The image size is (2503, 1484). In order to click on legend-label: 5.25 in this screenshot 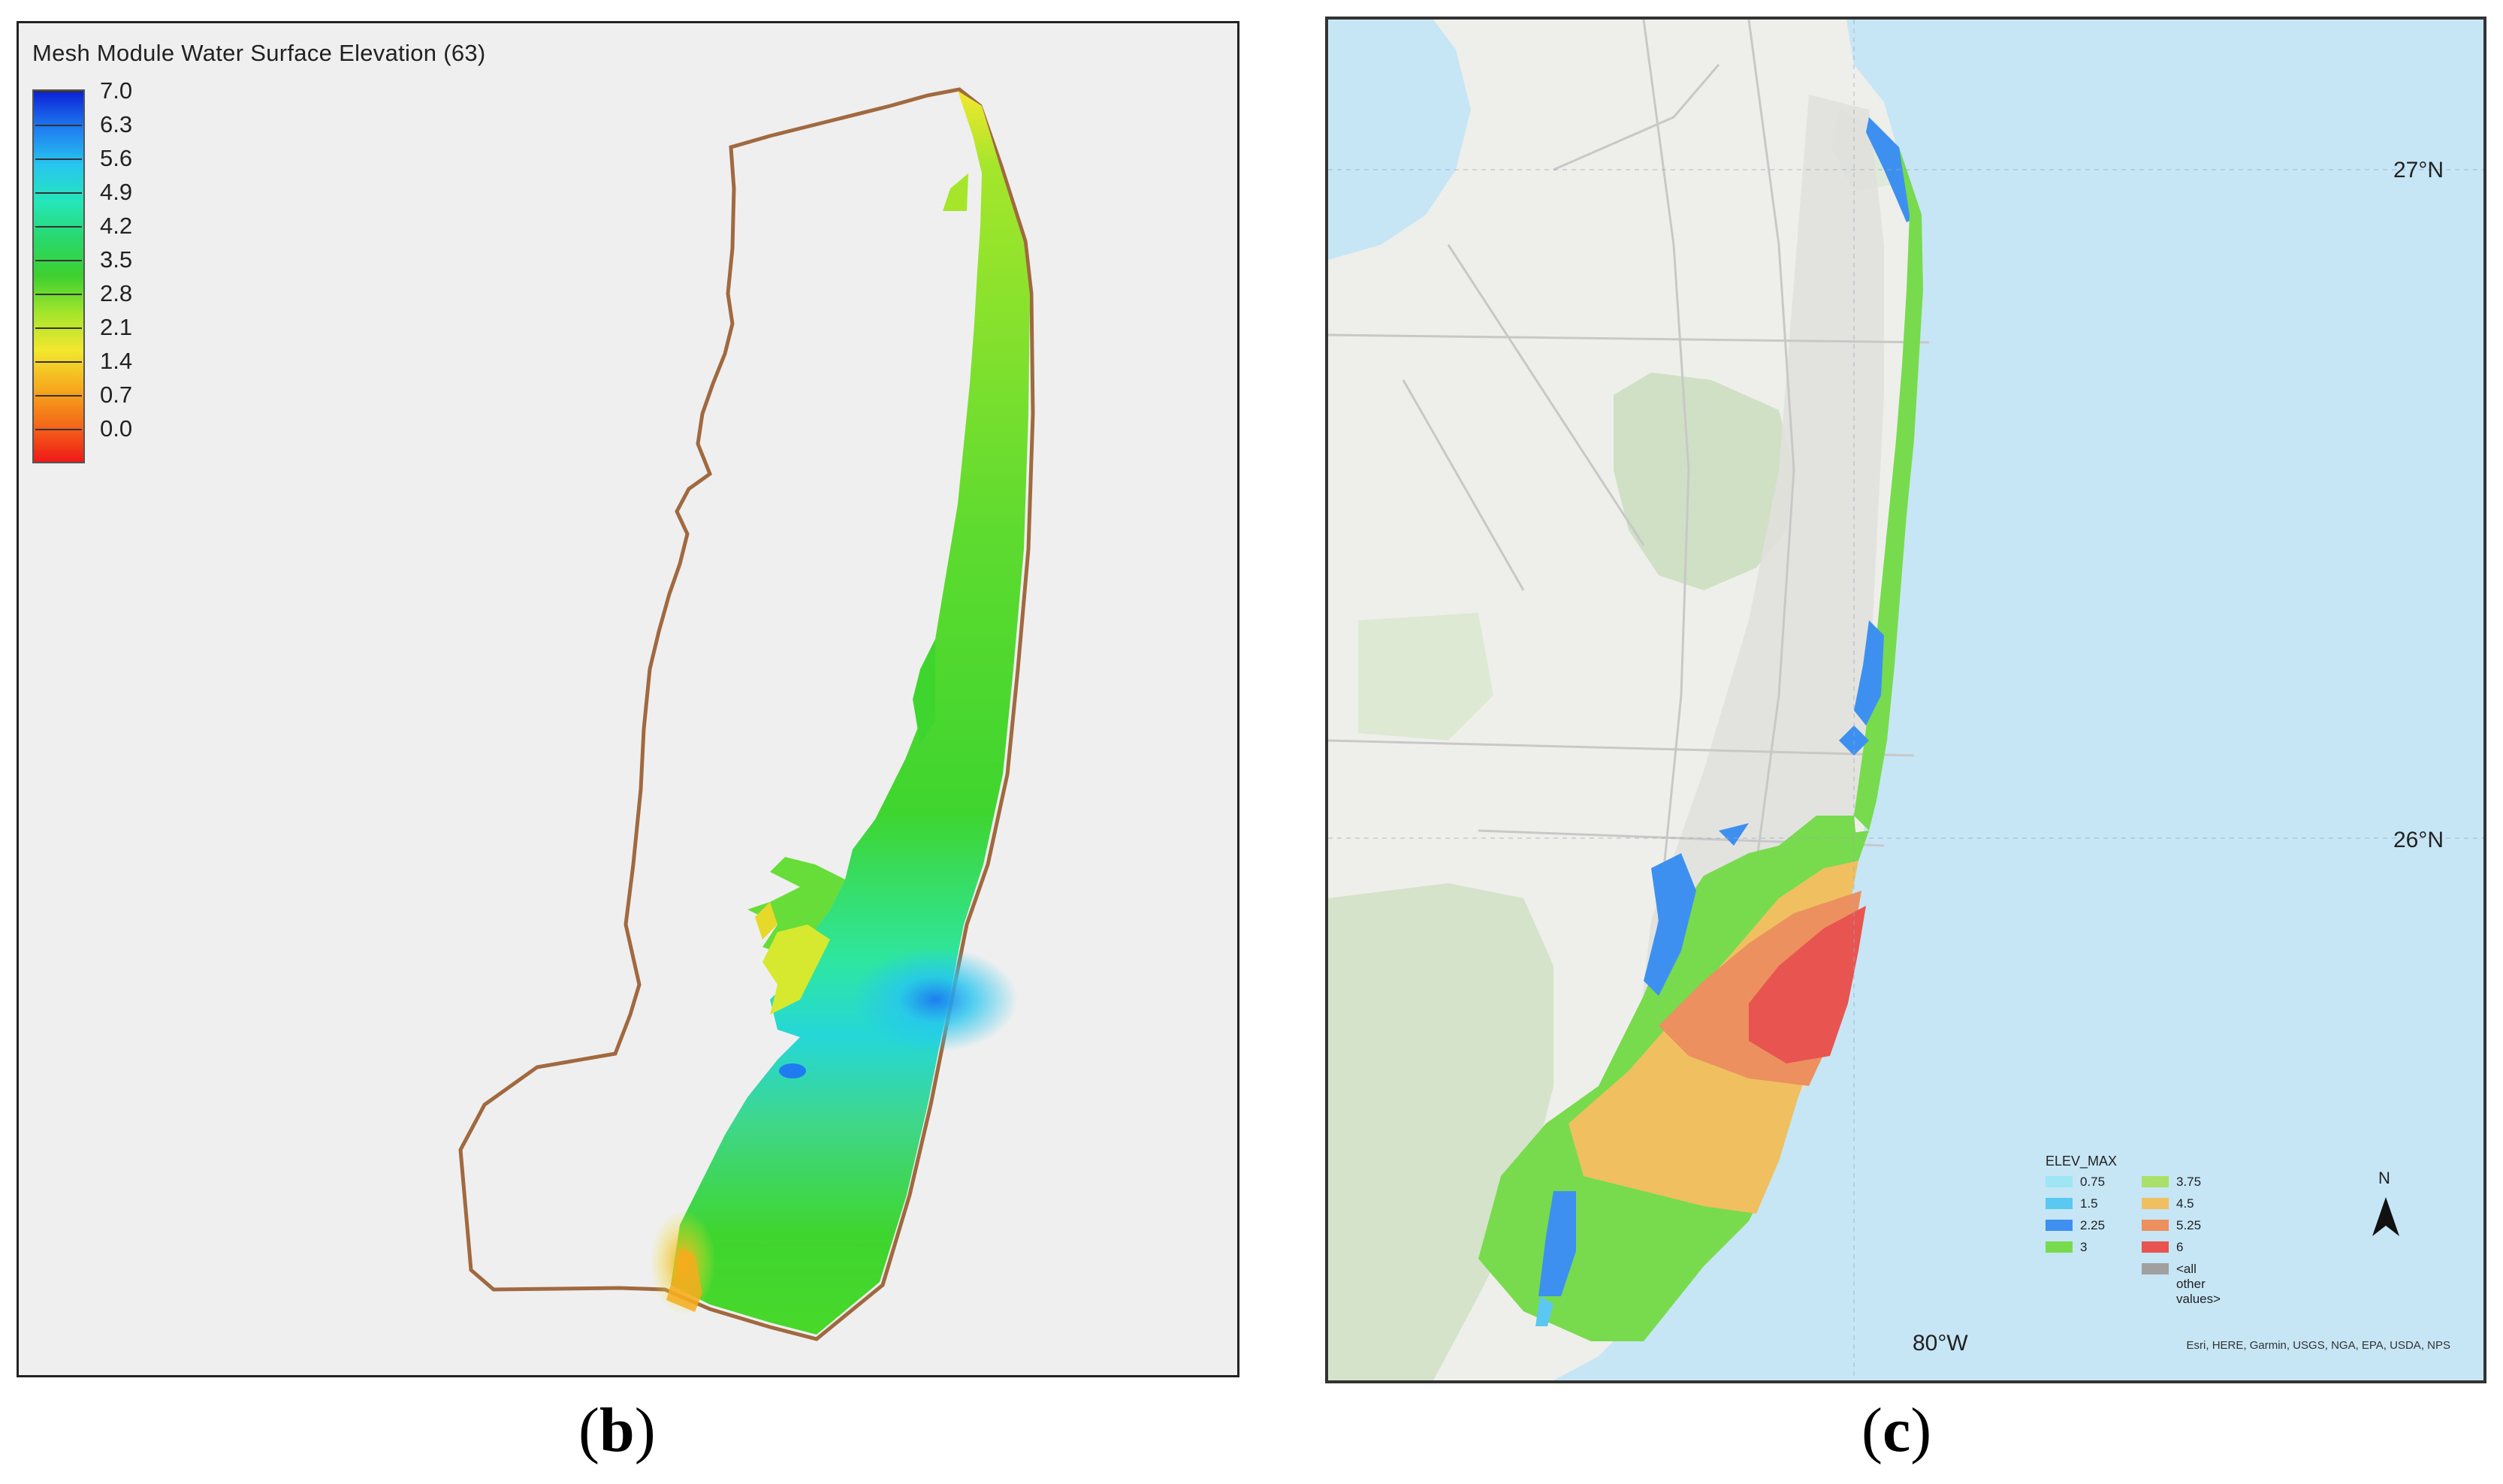, I will do `click(2189, 1225)`.